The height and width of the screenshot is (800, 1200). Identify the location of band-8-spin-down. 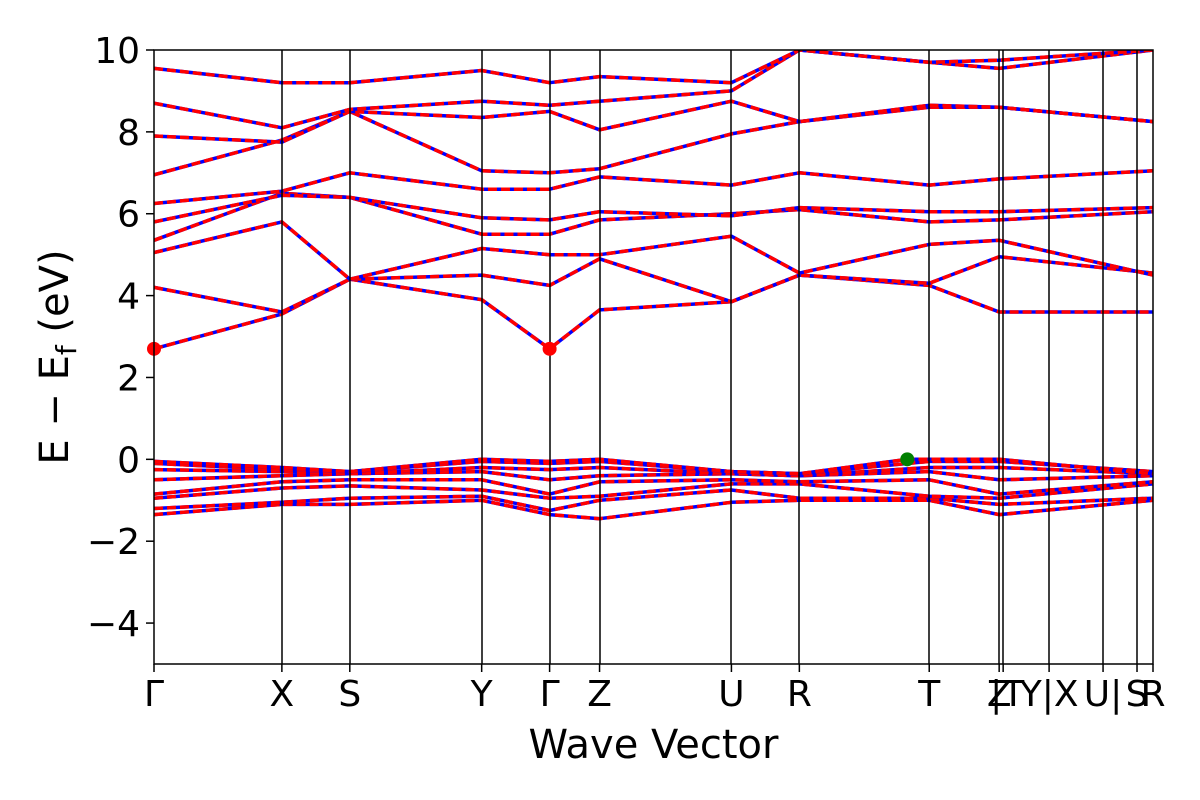
(653, 466).